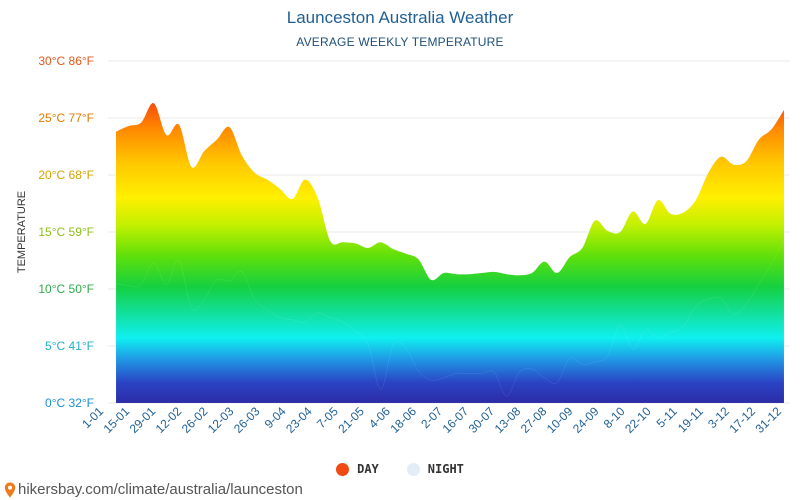 This screenshot has height=500, width=800. I want to click on x-tick-label: 10-09, so click(560, 420).